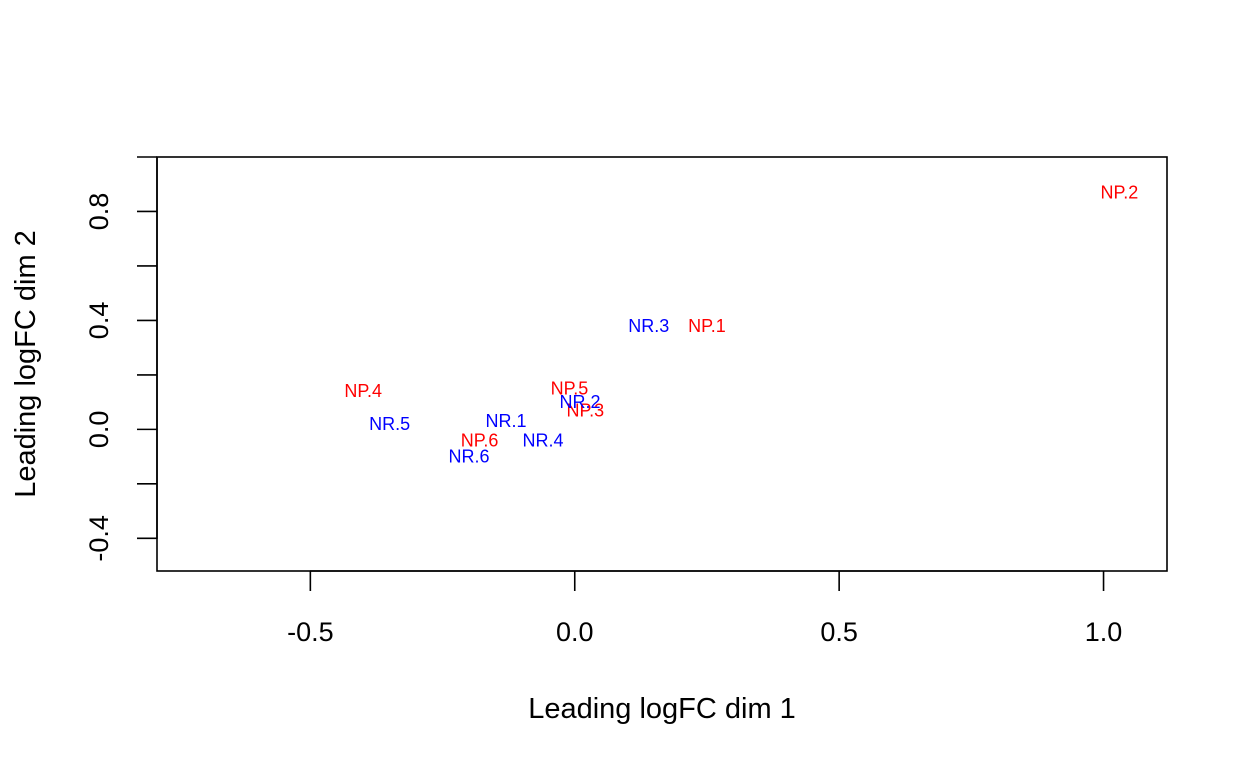 This screenshot has width=1248, height=768. Describe the element at coordinates (363, 391) in the screenshot. I see `point-label-np-4: NP.4` at that location.